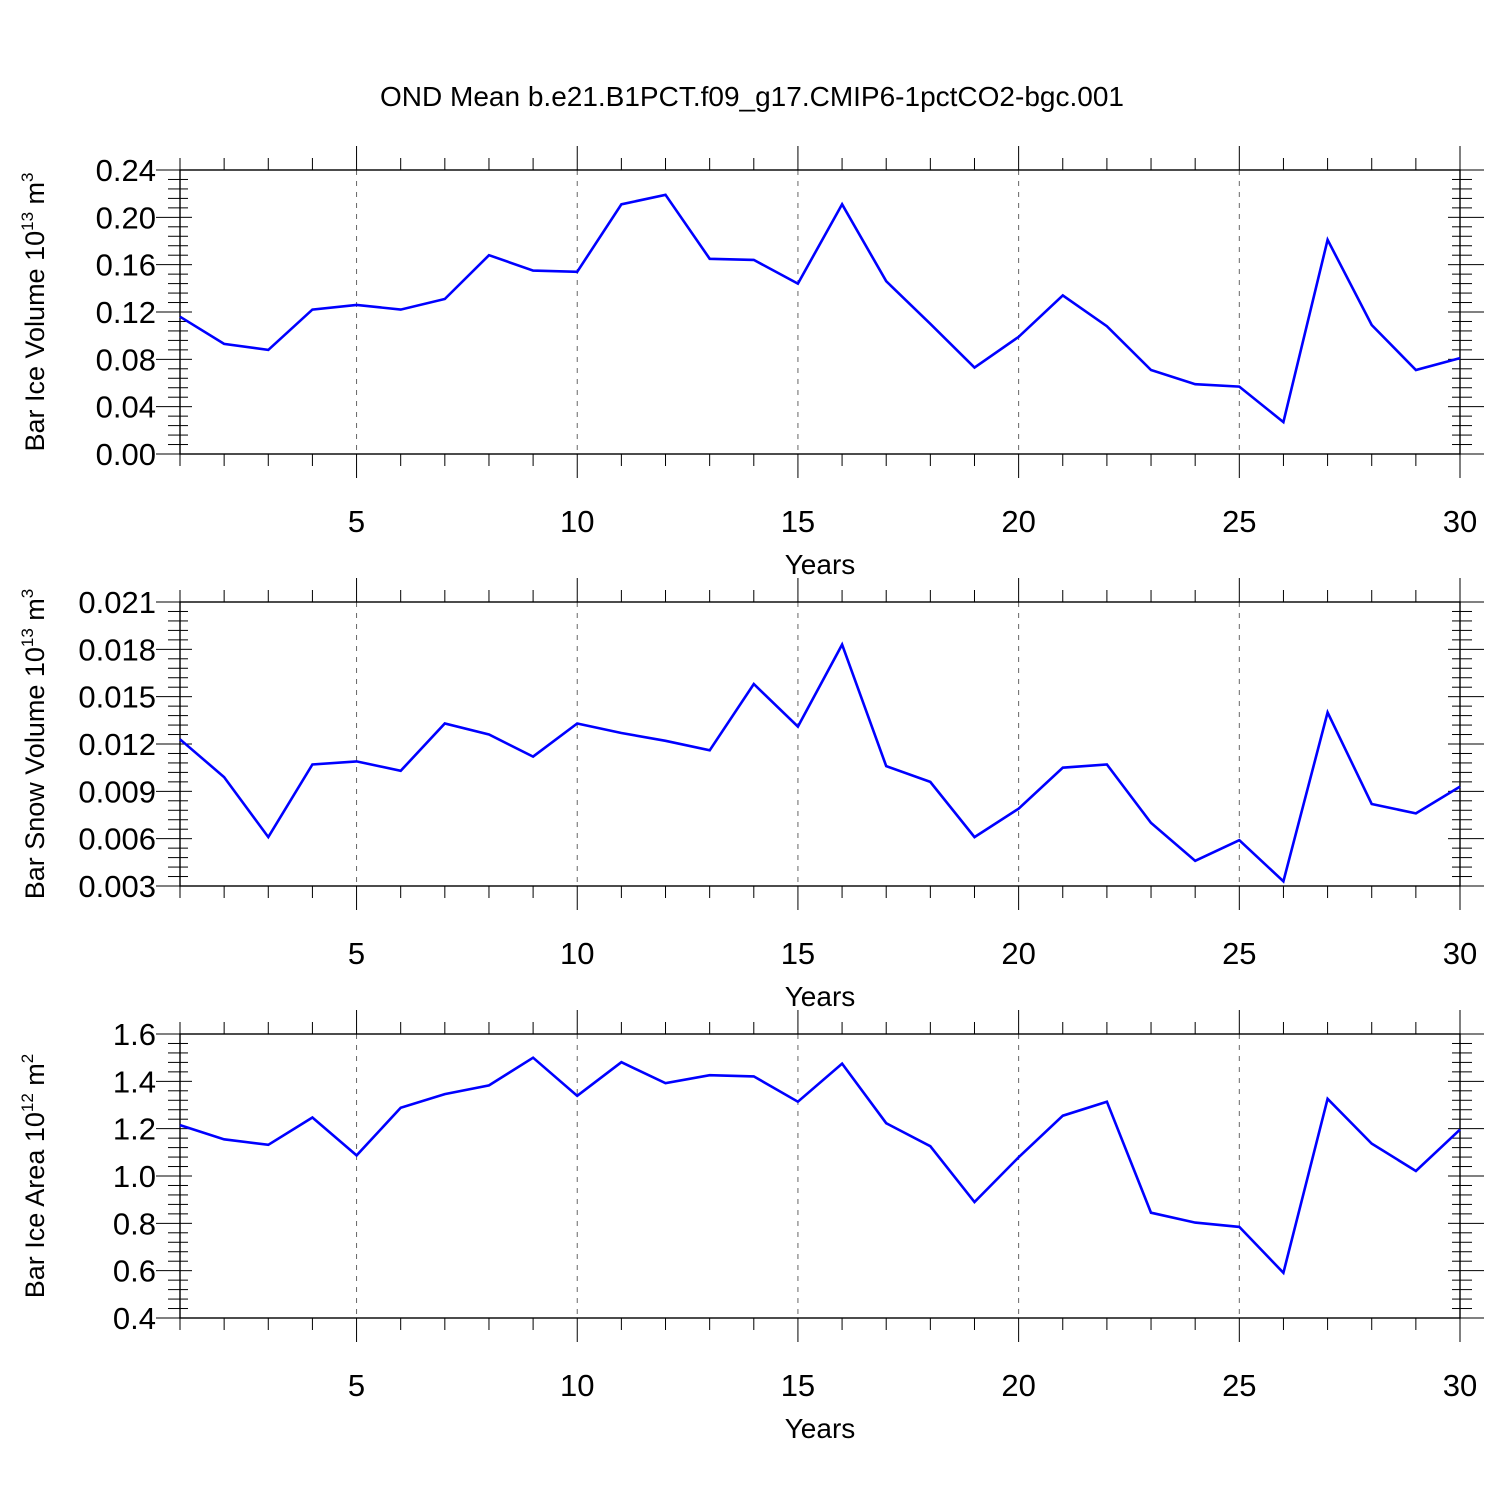  What do you see at coordinates (126, 312) in the screenshot?
I see `y-tick-label: 0.12` at bounding box center [126, 312].